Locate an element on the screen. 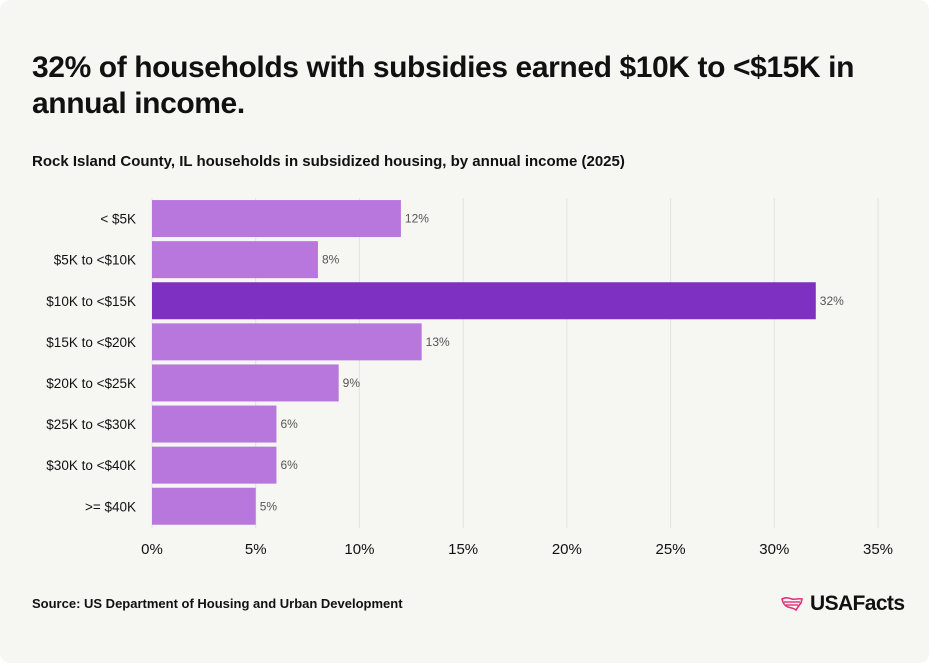 This screenshot has height=663, width=929. x-tick-label: 10% is located at coordinates (359, 549).